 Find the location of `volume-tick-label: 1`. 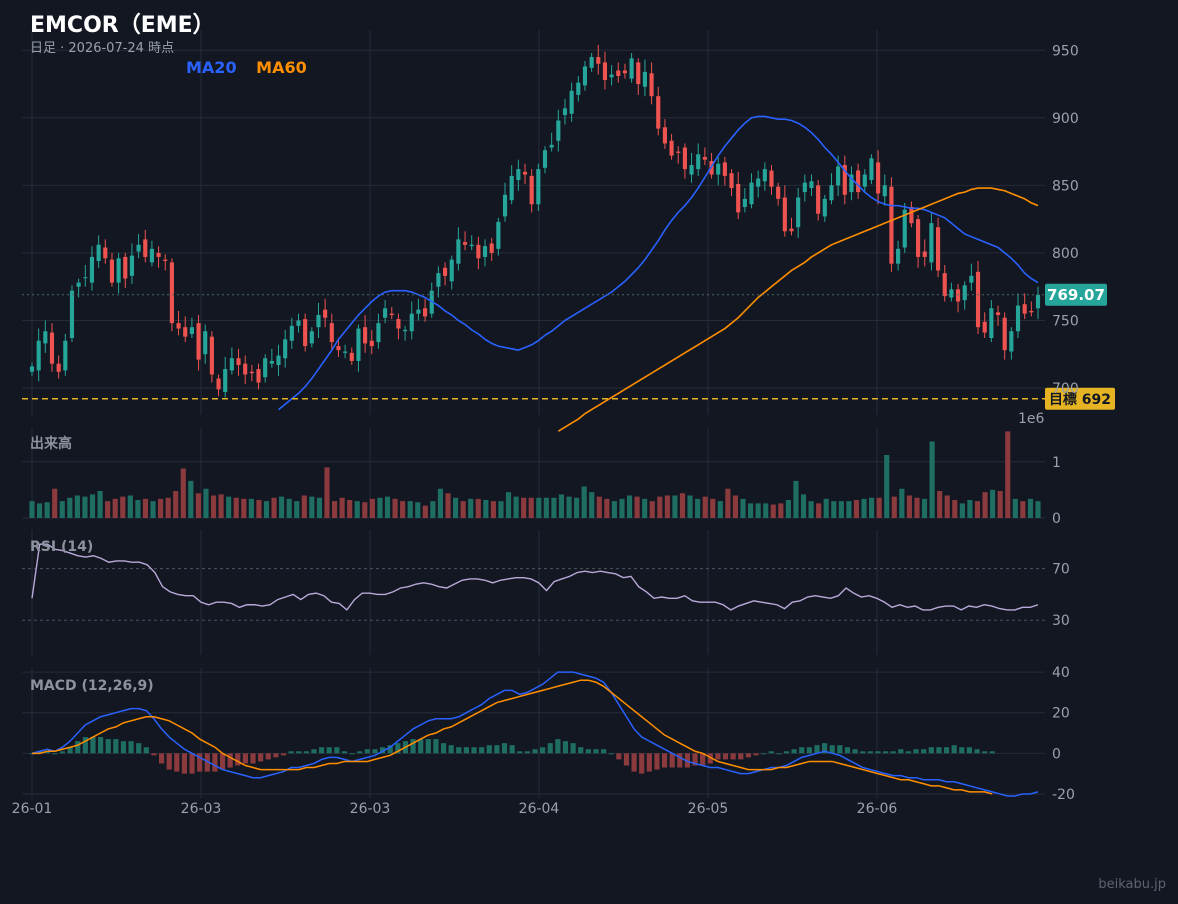

volume-tick-label: 1 is located at coordinates (1056, 463).